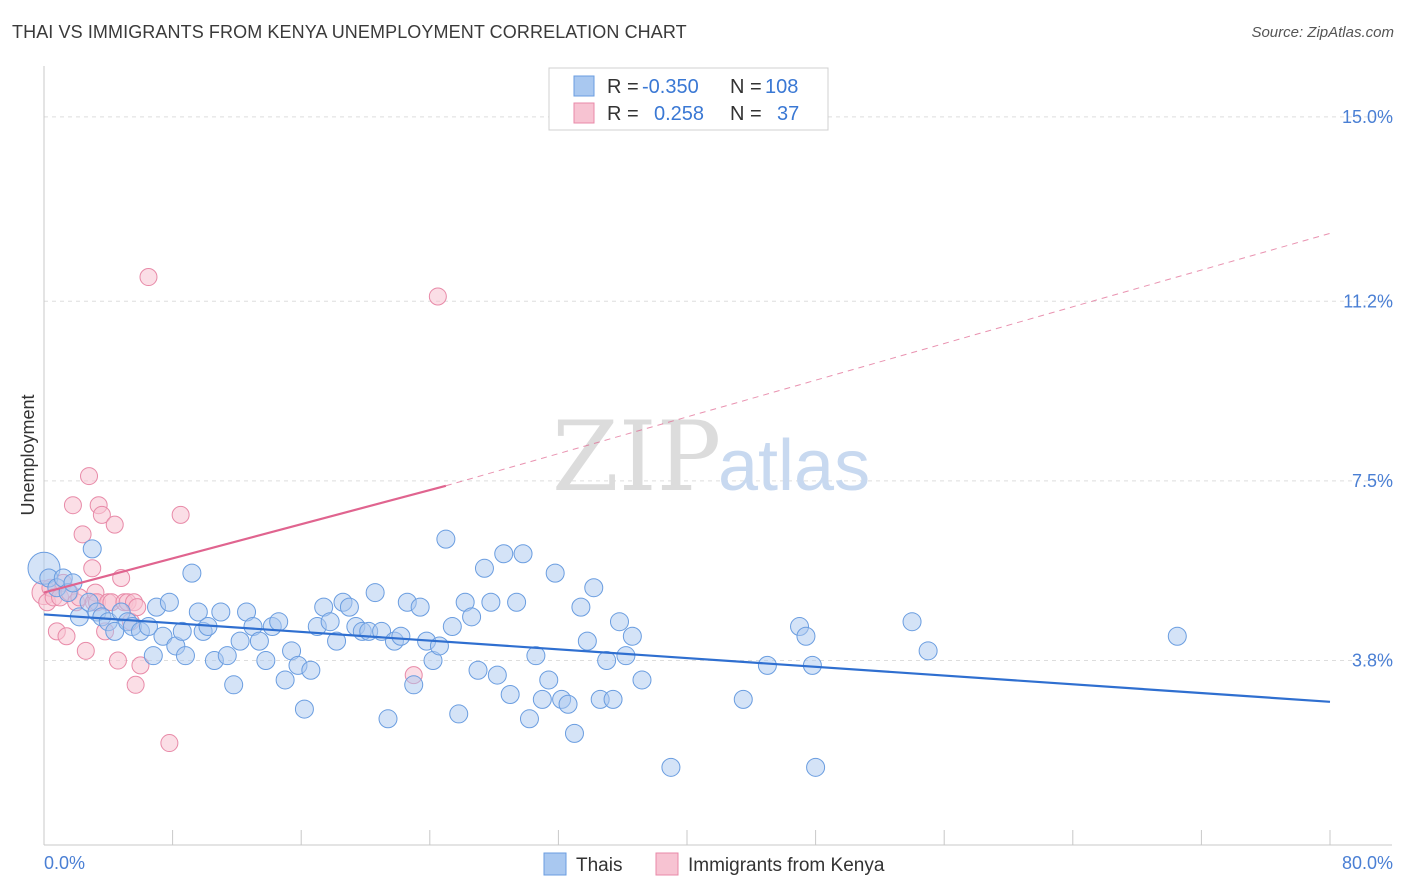  I want to click on watermark-atlas: atlas, so click(794, 466).